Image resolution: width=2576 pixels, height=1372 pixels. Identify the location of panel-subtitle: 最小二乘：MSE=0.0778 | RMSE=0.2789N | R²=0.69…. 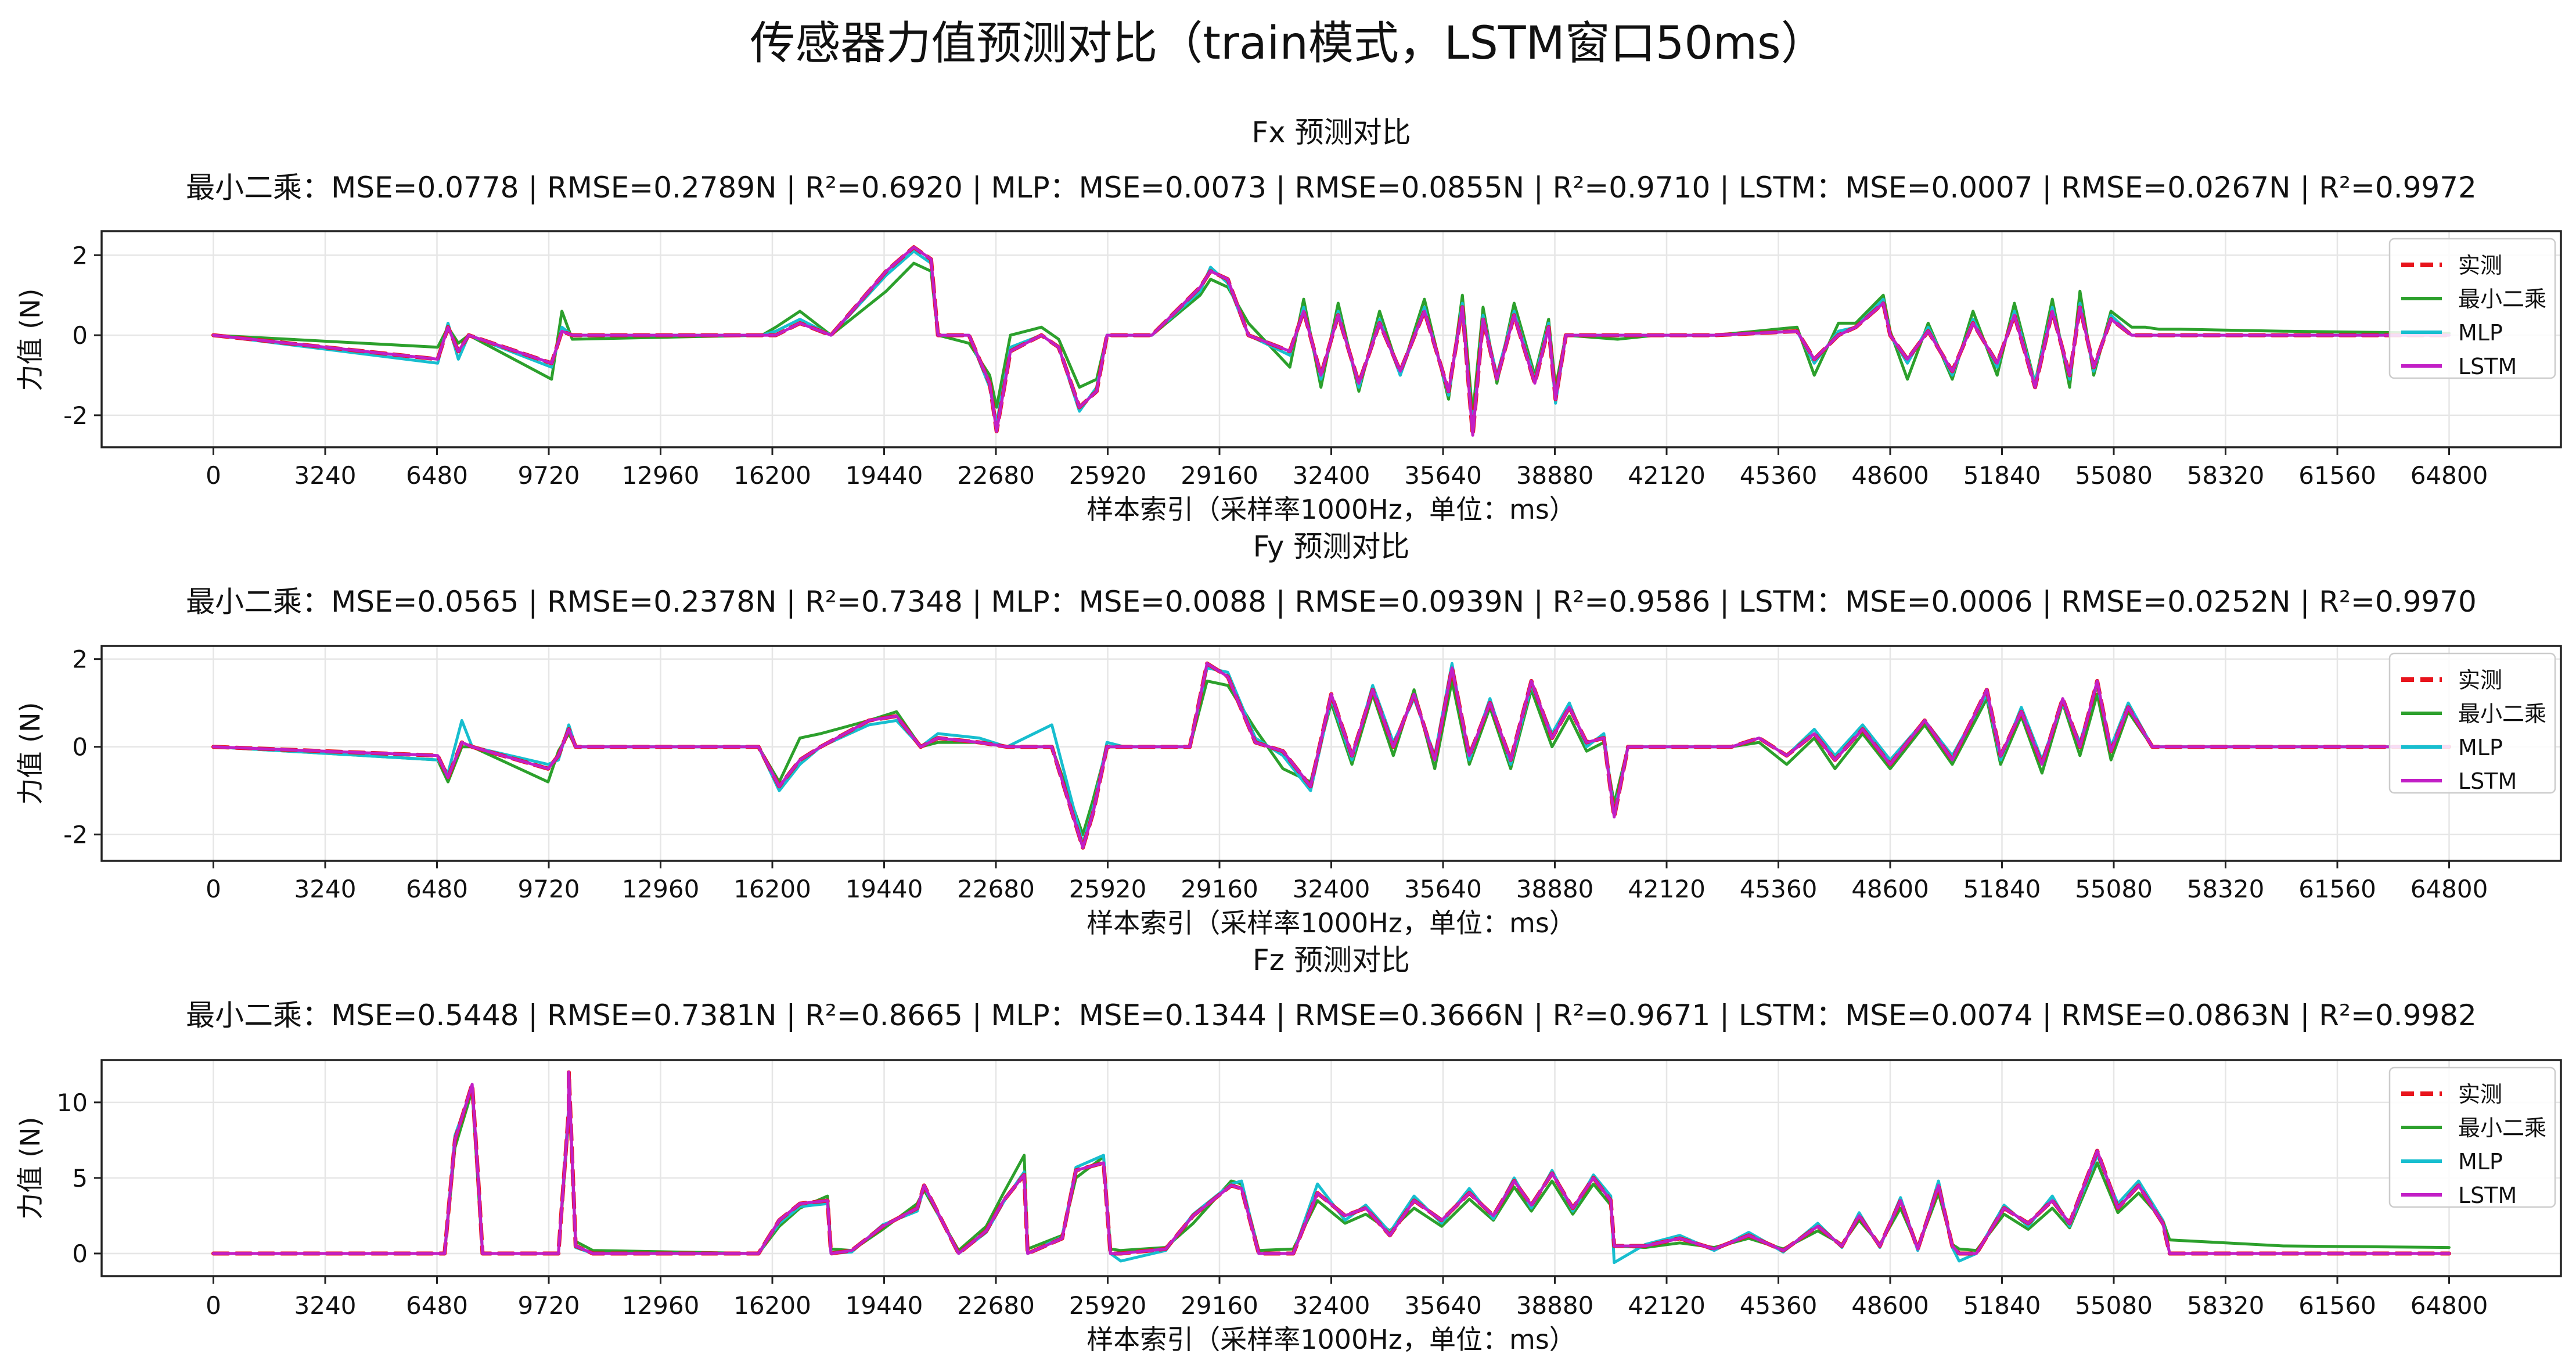
(1331, 187).